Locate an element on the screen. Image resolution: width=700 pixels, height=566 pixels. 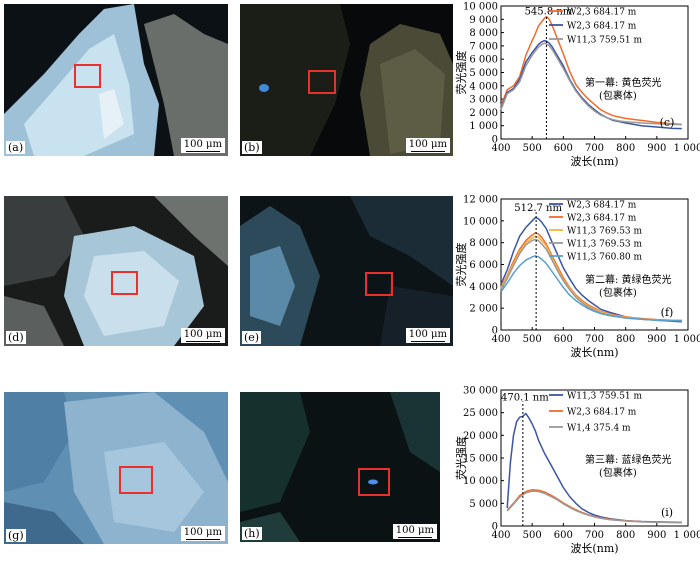
annotation-text: 第三幕: 蓝绿色荧光 is located at coordinates (628, 459).